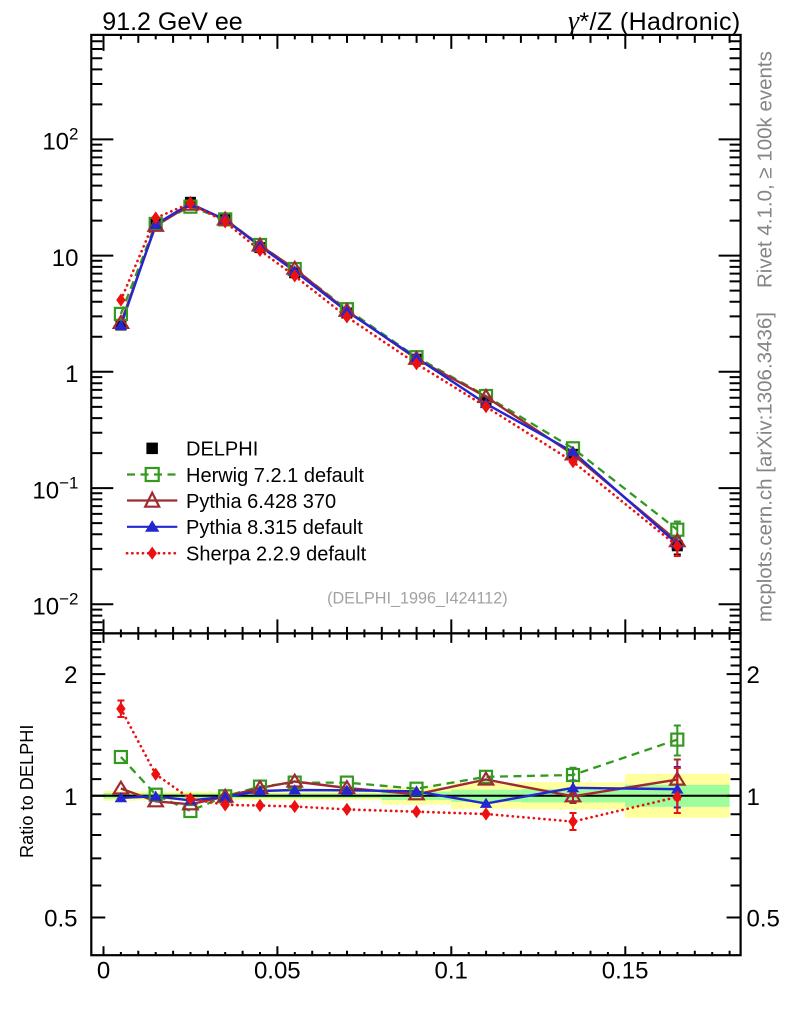 The image size is (786, 1029). What do you see at coordinates (451, 971) in the screenshot?
I see `svg-text: 0.1` at bounding box center [451, 971].